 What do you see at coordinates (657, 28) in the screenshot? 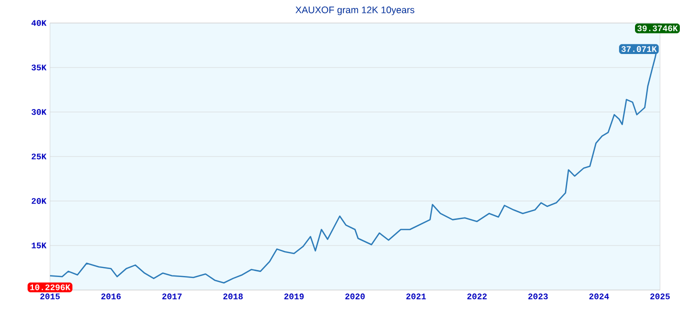
I see `annotation: 39.3746K` at bounding box center [657, 28].